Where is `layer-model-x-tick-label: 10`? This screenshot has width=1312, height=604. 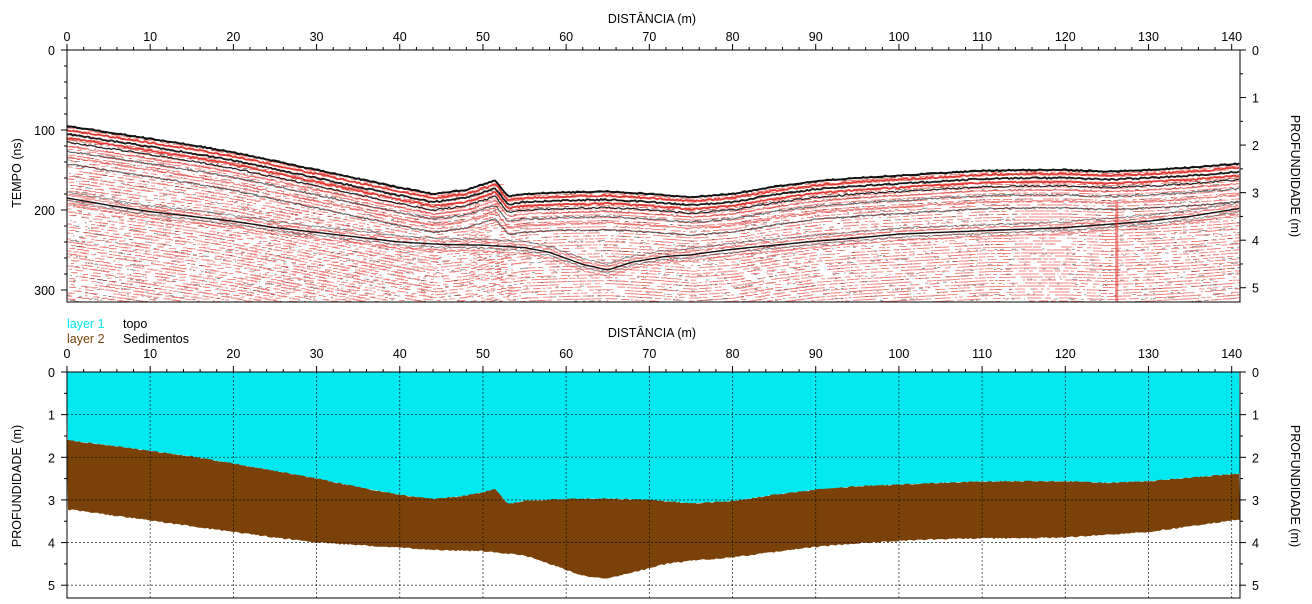
layer-model-x-tick-label: 10 is located at coordinates (150, 354).